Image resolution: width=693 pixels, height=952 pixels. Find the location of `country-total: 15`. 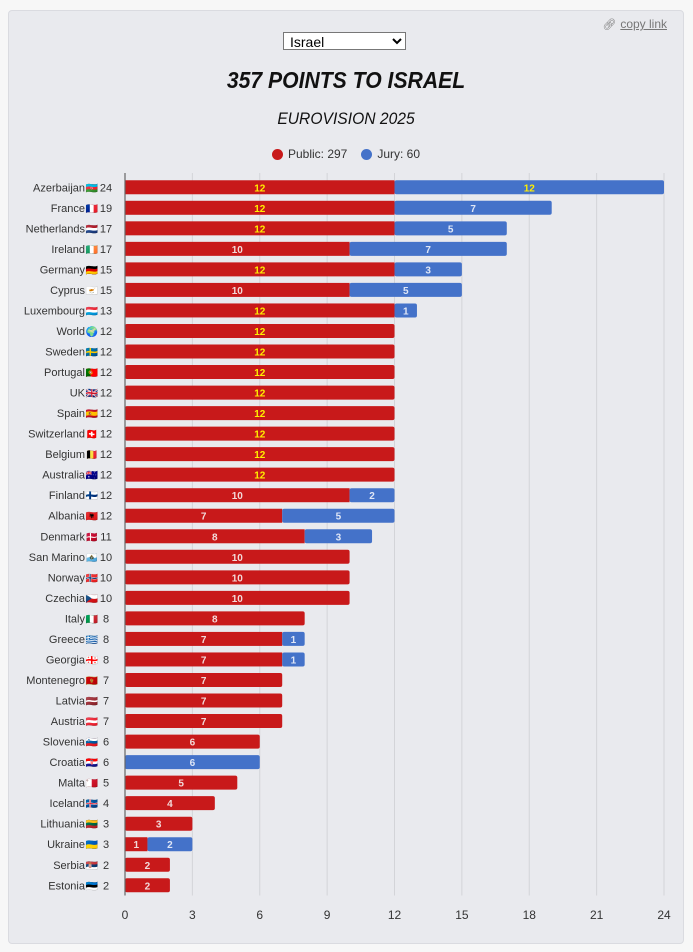

country-total: 15 is located at coordinates (106, 270).